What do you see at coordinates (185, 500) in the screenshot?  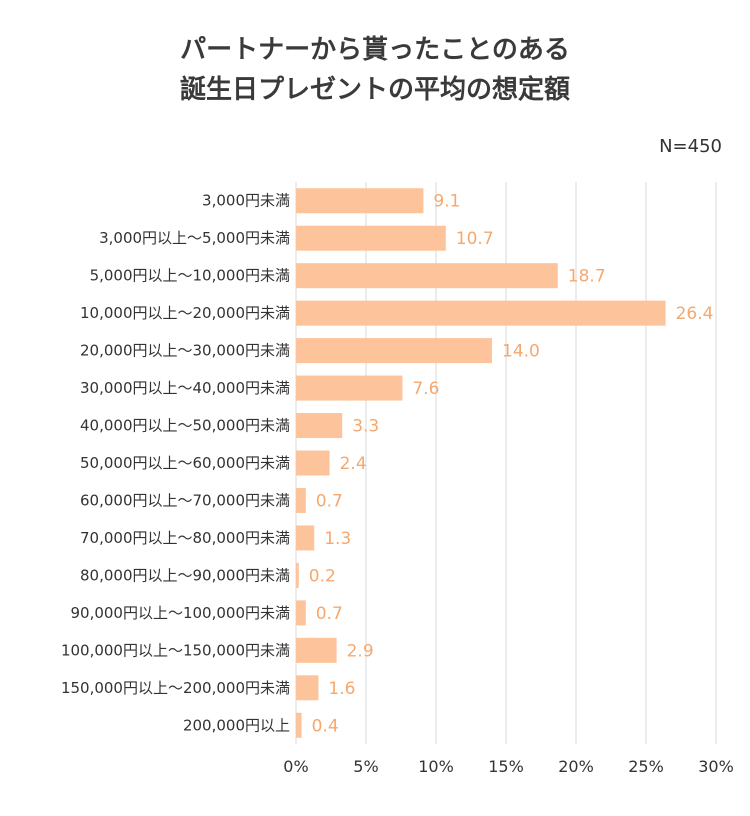 I see `category-label: 60,000円以上～70,000円未満` at bounding box center [185, 500].